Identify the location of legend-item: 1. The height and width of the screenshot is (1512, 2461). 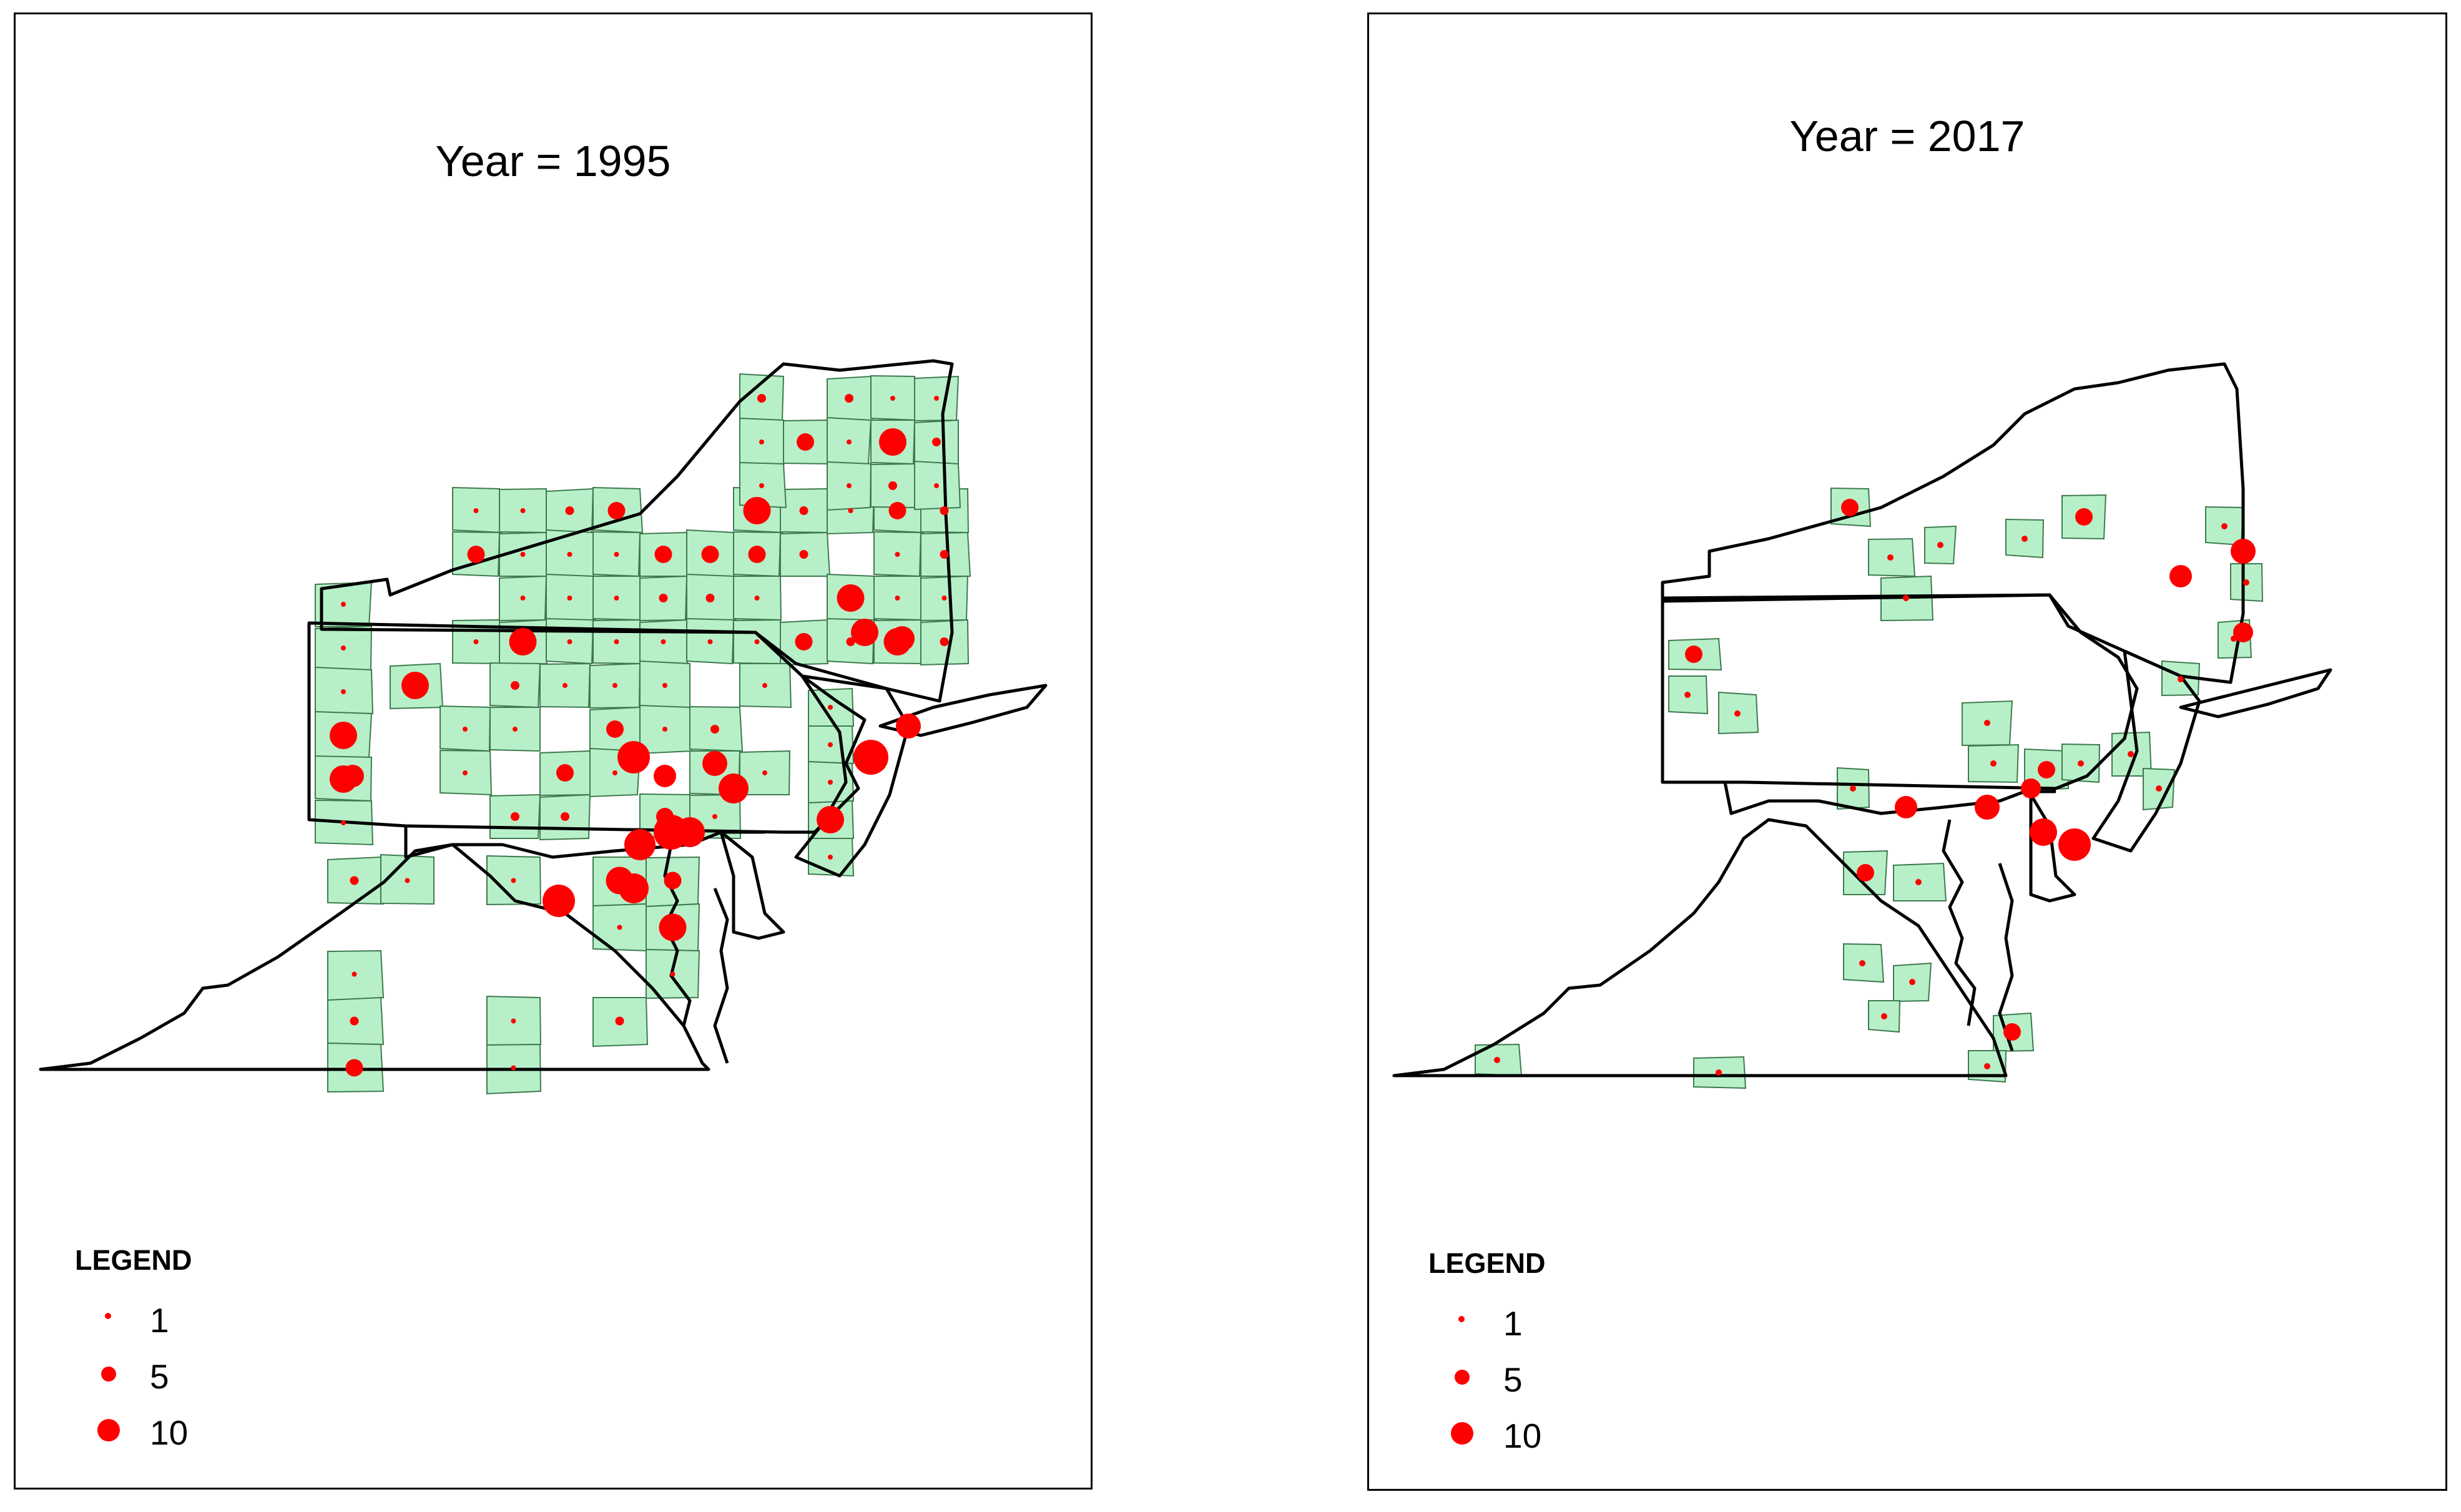
(134, 1322).